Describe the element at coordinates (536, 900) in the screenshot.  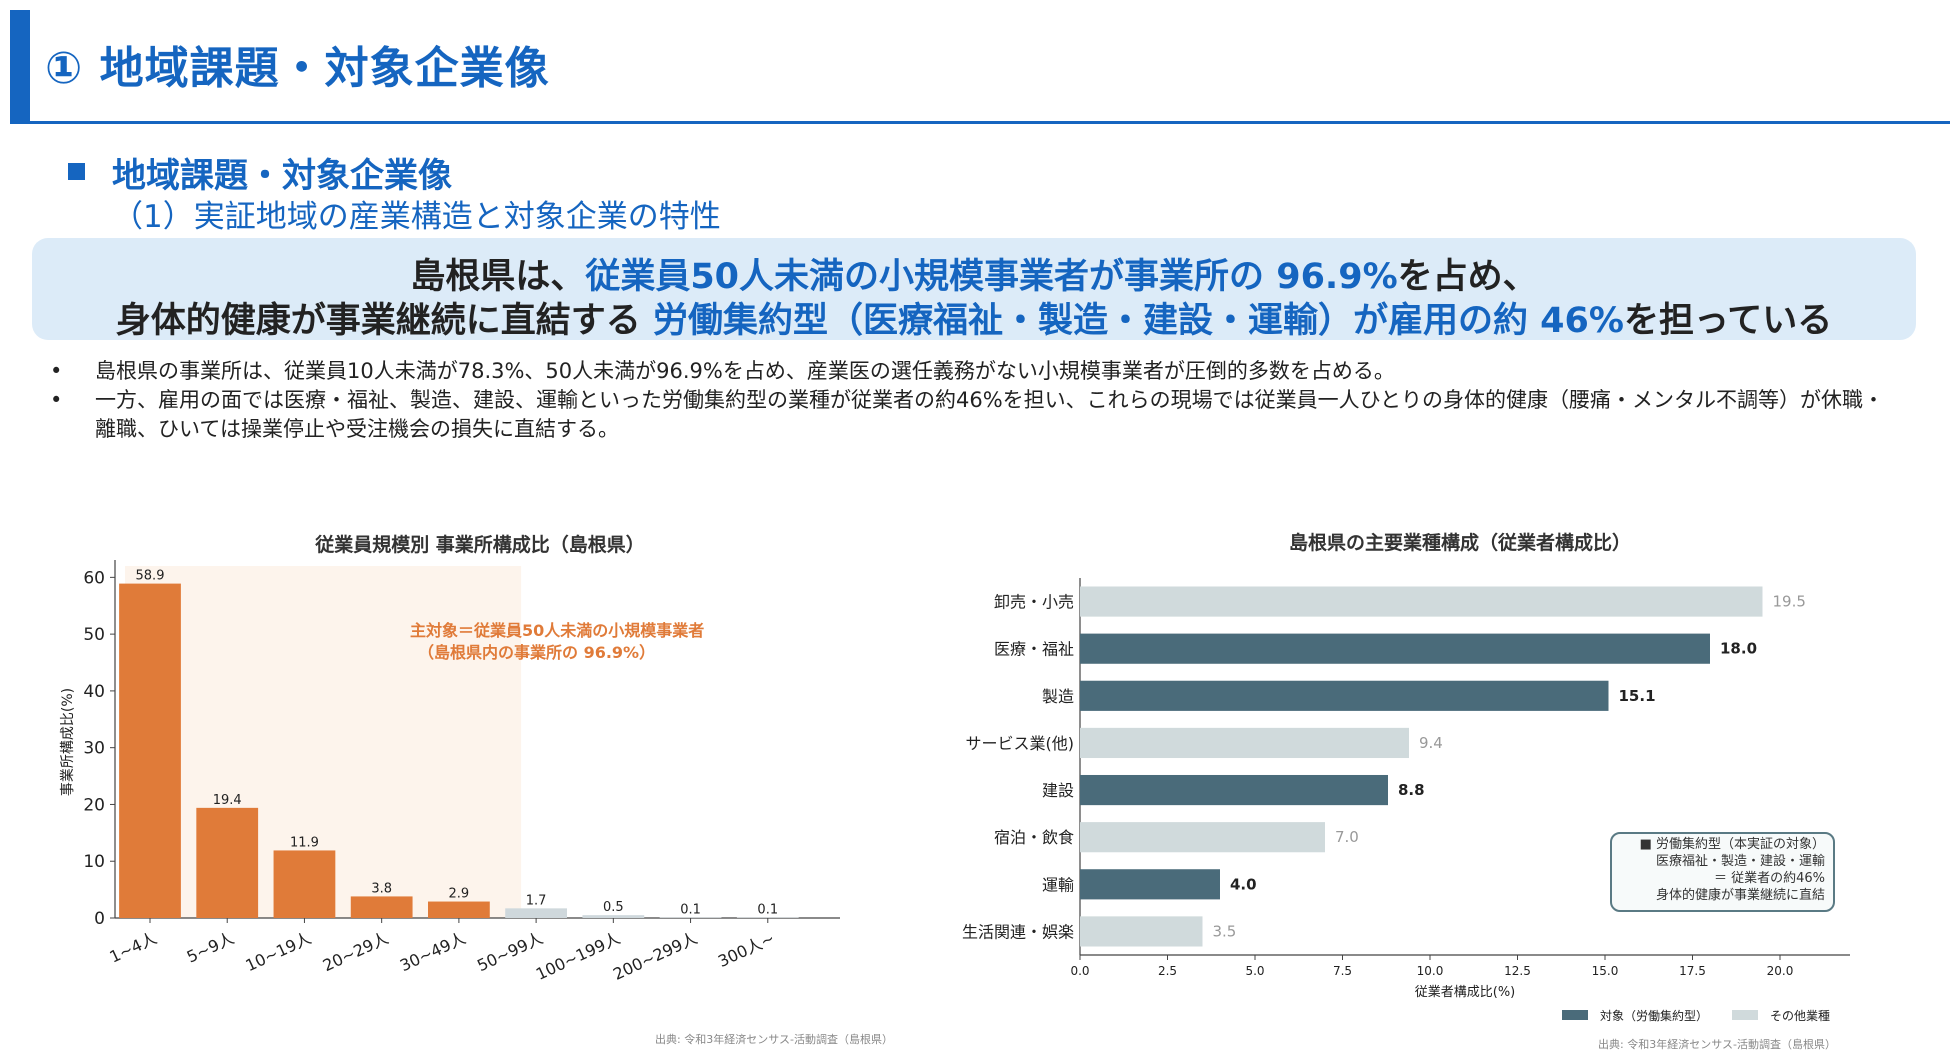
I see `data-label: 1.7` at that location.